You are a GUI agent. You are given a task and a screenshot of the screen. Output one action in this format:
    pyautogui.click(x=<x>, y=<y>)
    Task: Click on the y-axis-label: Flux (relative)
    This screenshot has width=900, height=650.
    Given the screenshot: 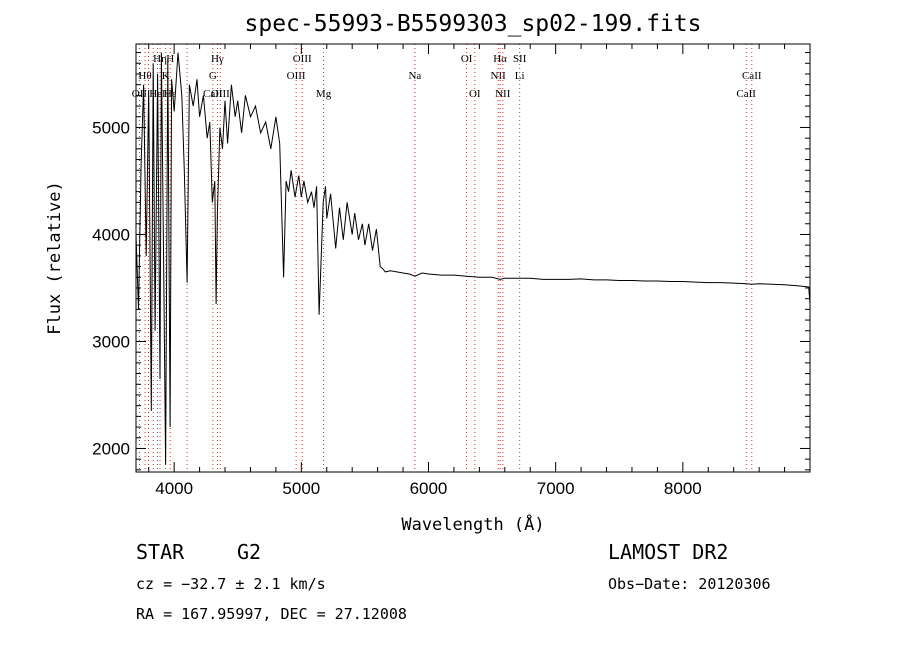 What is the action you would take?
    pyautogui.click(x=55, y=258)
    